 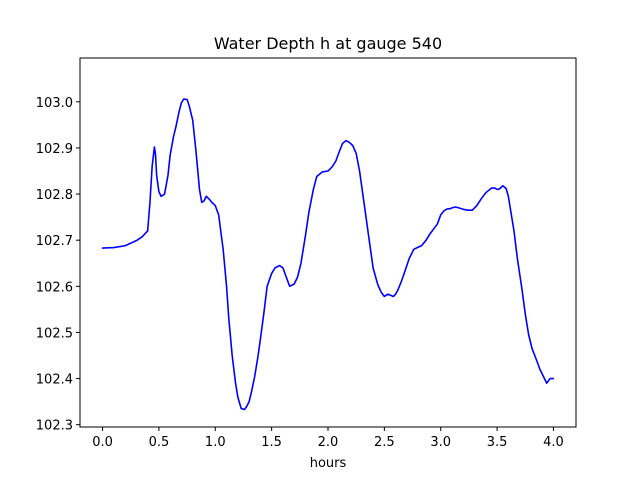 I want to click on x-tick-label: 1.5, so click(x=271, y=442).